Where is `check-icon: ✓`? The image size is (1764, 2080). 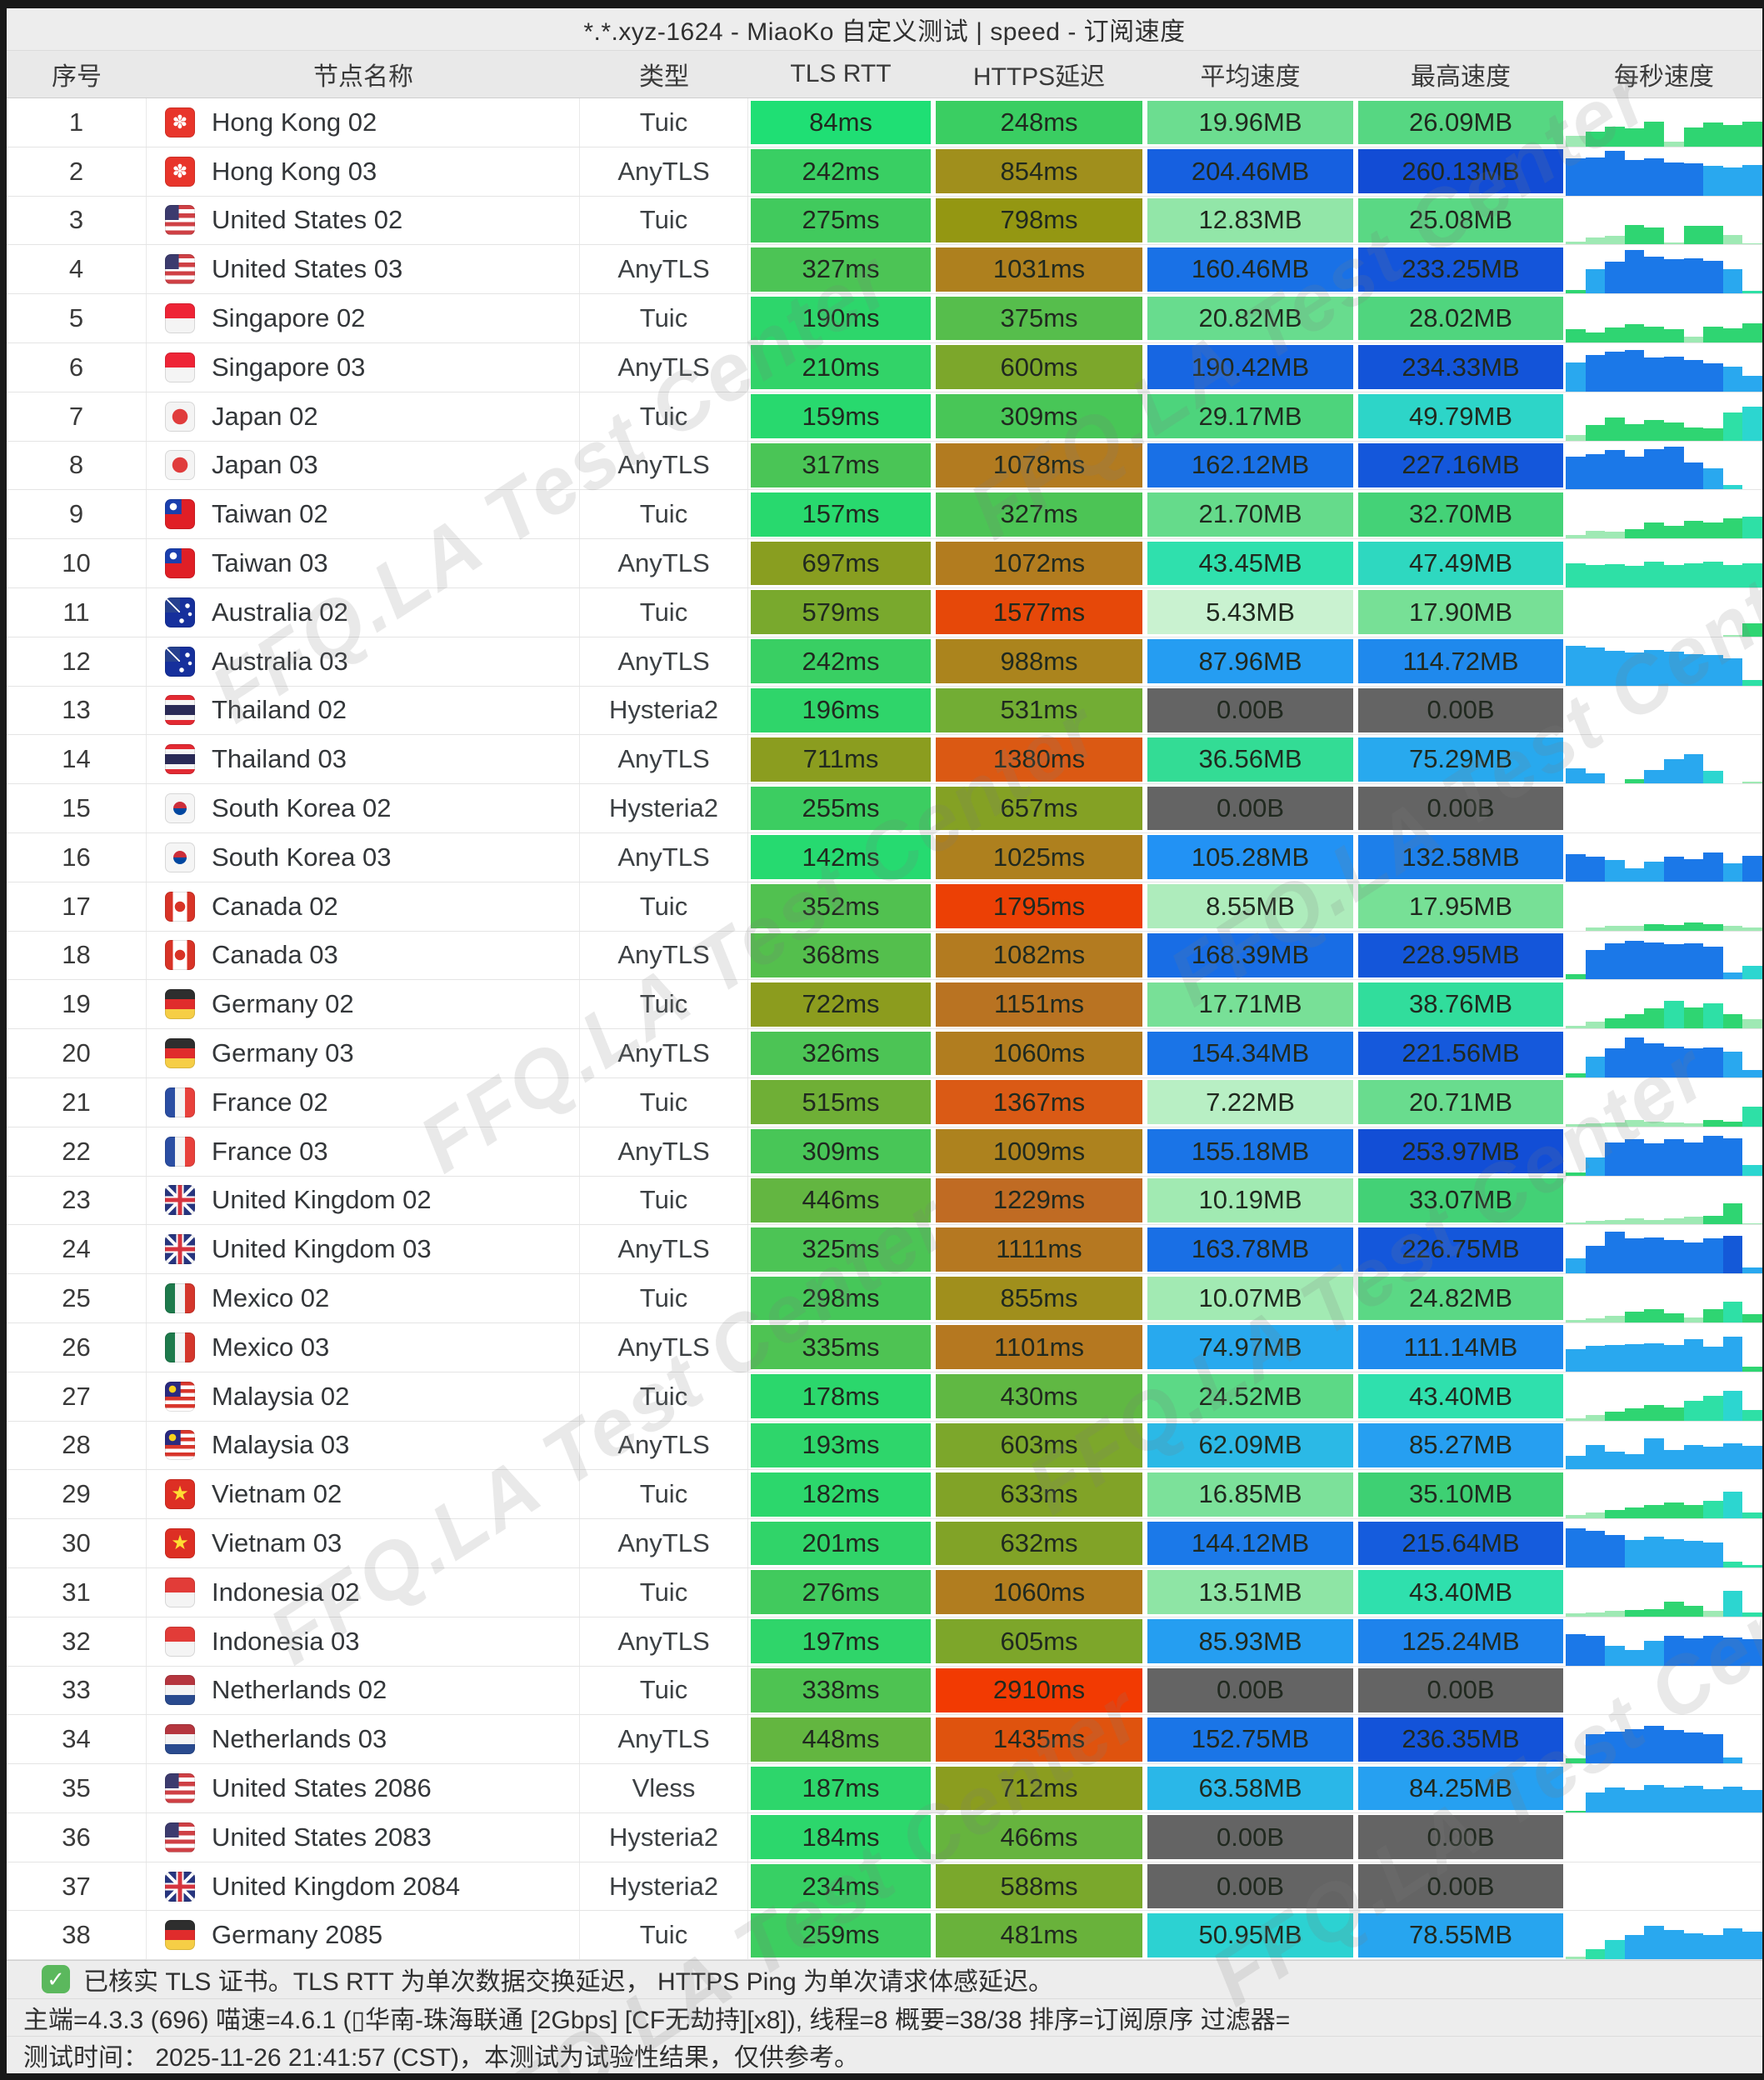 check-icon: ✓ is located at coordinates (56, 1980).